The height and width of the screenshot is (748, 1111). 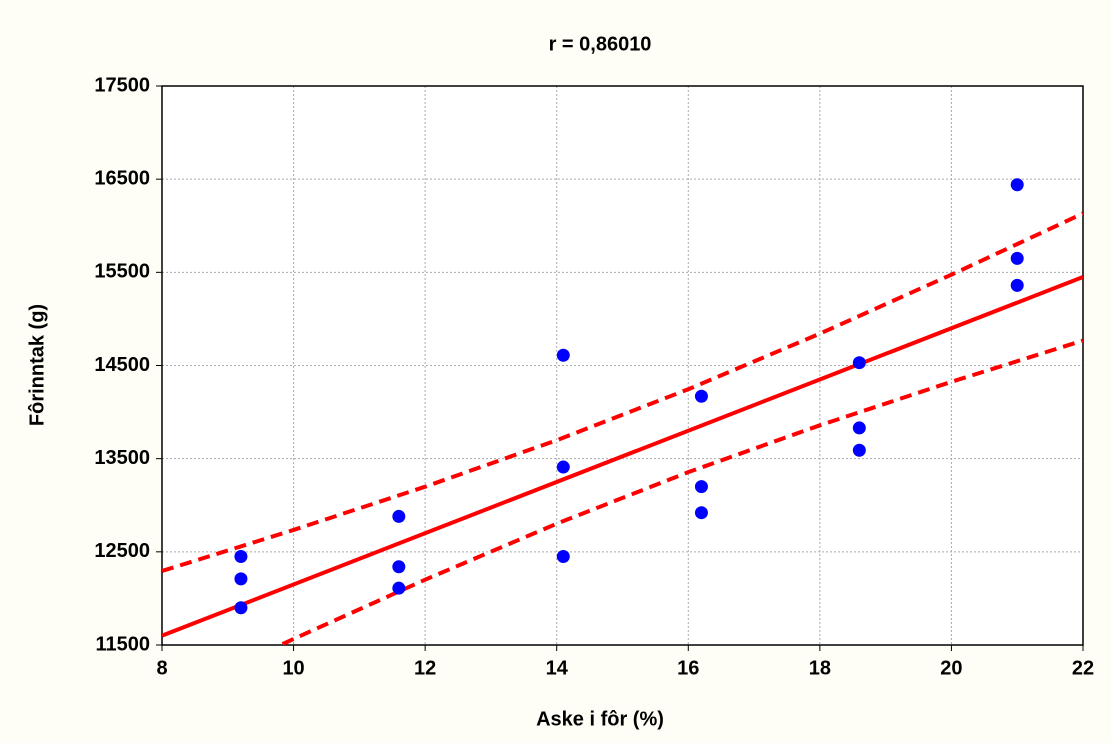 What do you see at coordinates (122, 85) in the screenshot?
I see `y-tick-label: 17500` at bounding box center [122, 85].